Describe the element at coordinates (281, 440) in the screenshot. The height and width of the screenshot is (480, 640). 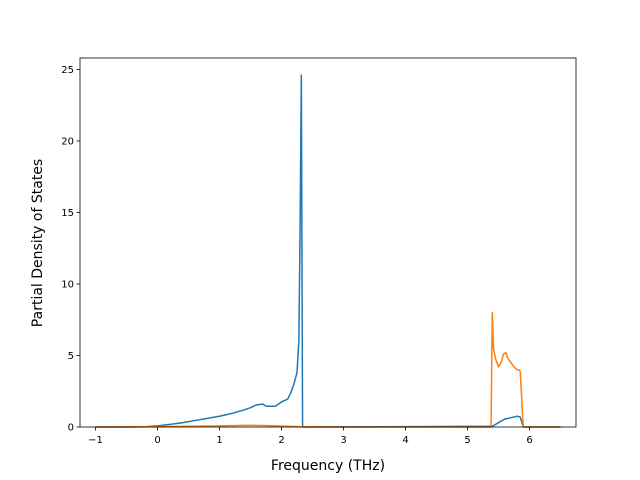
I see `x-tick-label: 2` at that location.